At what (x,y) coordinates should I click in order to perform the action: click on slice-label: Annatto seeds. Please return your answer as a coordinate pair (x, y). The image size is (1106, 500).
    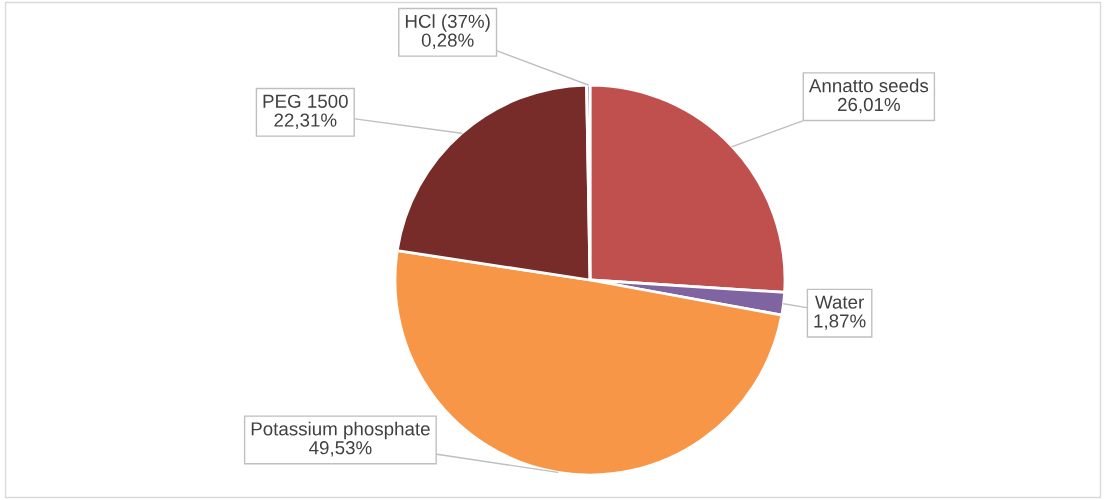
    Looking at the image, I should click on (868, 85).